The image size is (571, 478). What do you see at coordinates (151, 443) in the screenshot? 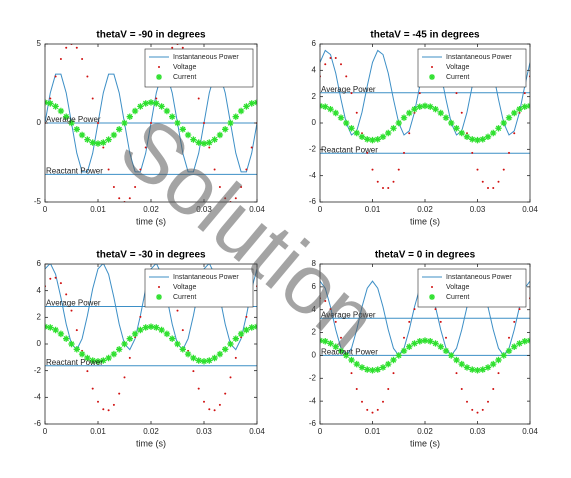
I see `x-axis-label: time (s)` at bounding box center [151, 443].